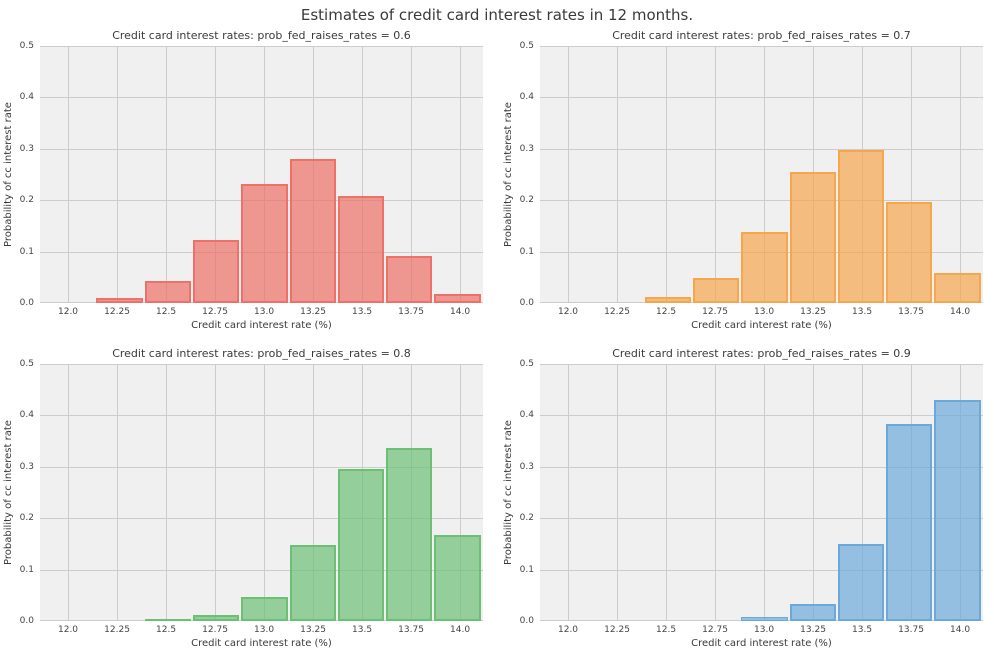 The image size is (994, 661). What do you see at coordinates (526, 46) in the screenshot?
I see `y-tick-label: 0.5` at bounding box center [526, 46].